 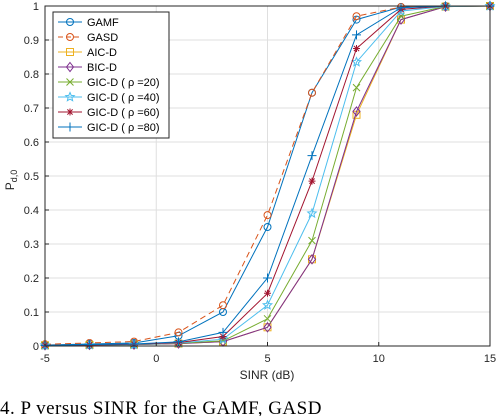 I want to click on y-axis-label-group: Pd,0, so click(x=11, y=180).